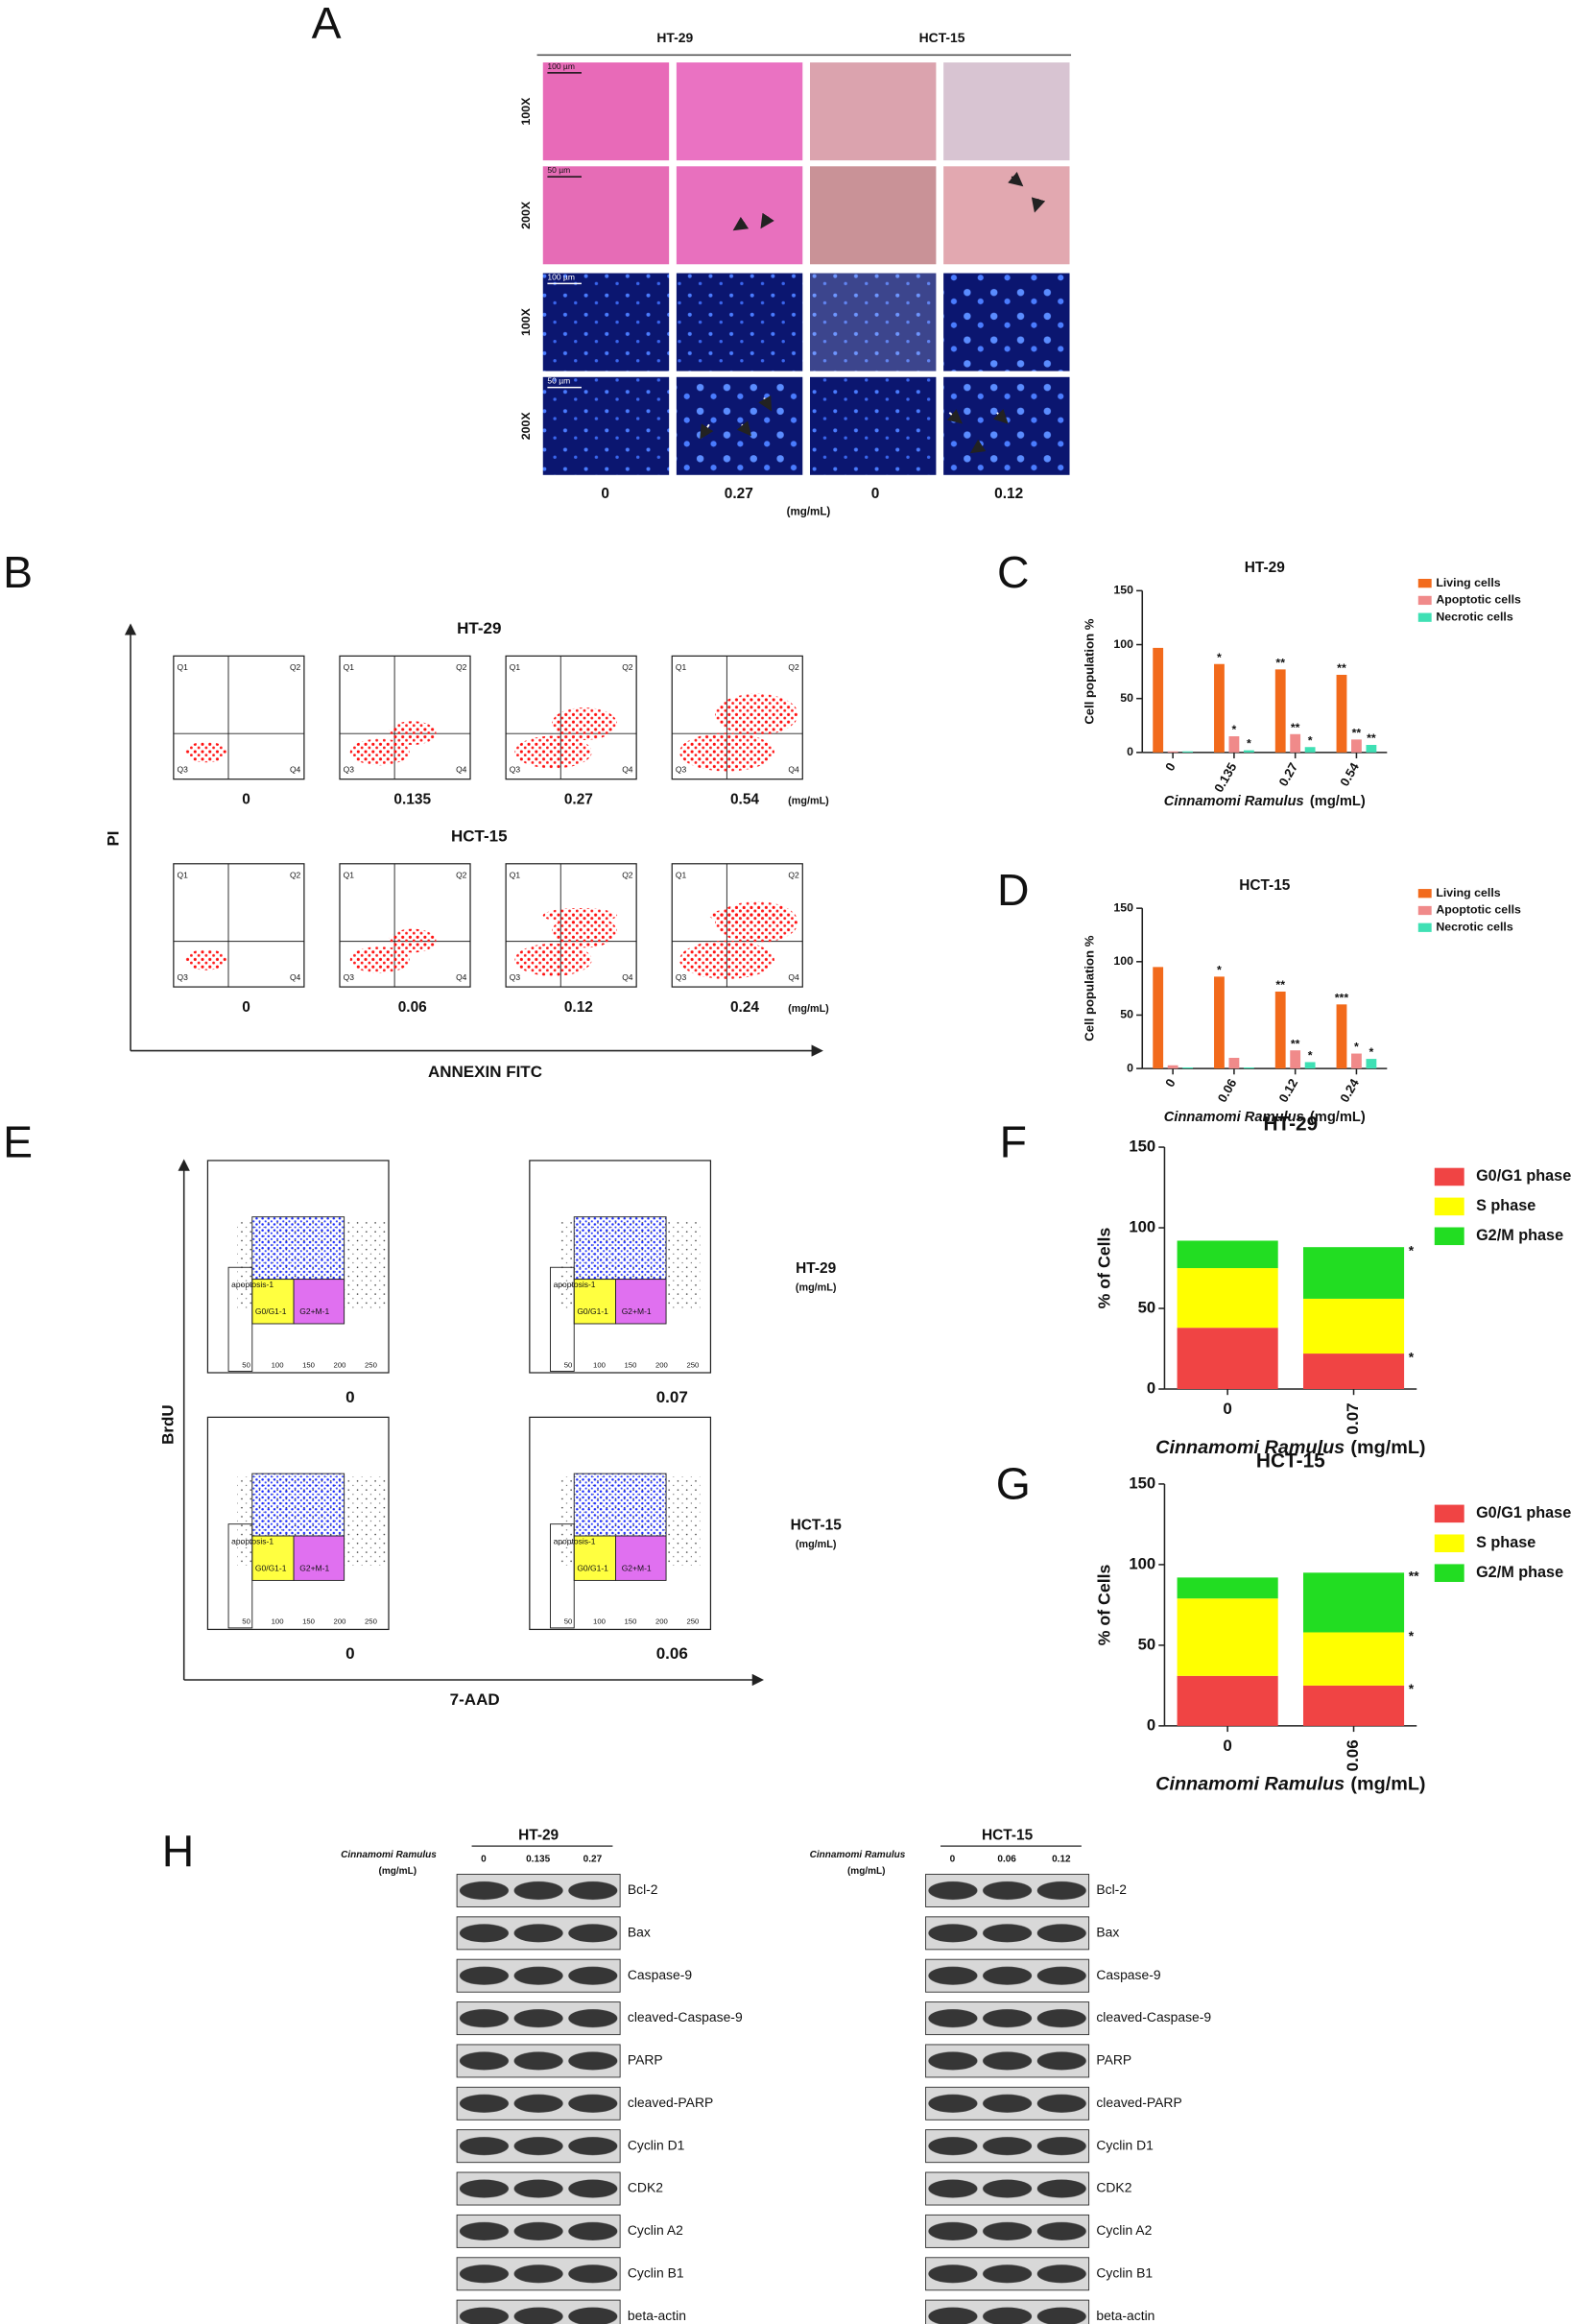 The image size is (1571, 2324). Describe the element at coordinates (1290, 1124) in the screenshot. I see `chart-title: HT-29` at that location.